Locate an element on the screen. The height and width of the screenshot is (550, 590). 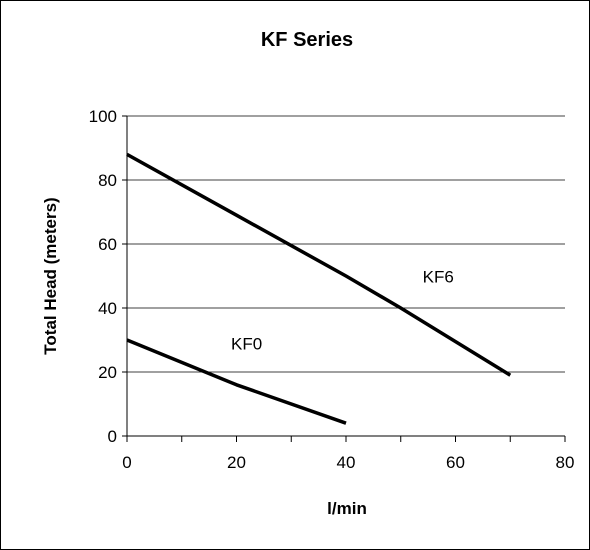
x-tick-label: 40 is located at coordinates (346, 462).